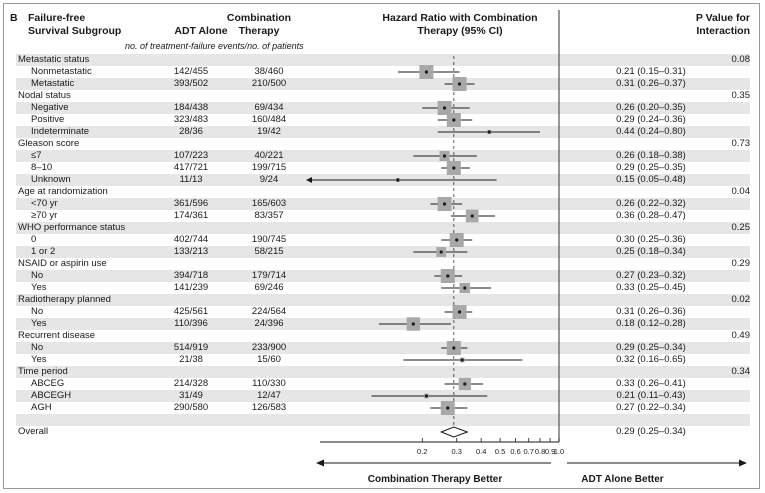  What do you see at coordinates (741, 263) in the screenshot?
I see `p-value: 0.29` at bounding box center [741, 263].